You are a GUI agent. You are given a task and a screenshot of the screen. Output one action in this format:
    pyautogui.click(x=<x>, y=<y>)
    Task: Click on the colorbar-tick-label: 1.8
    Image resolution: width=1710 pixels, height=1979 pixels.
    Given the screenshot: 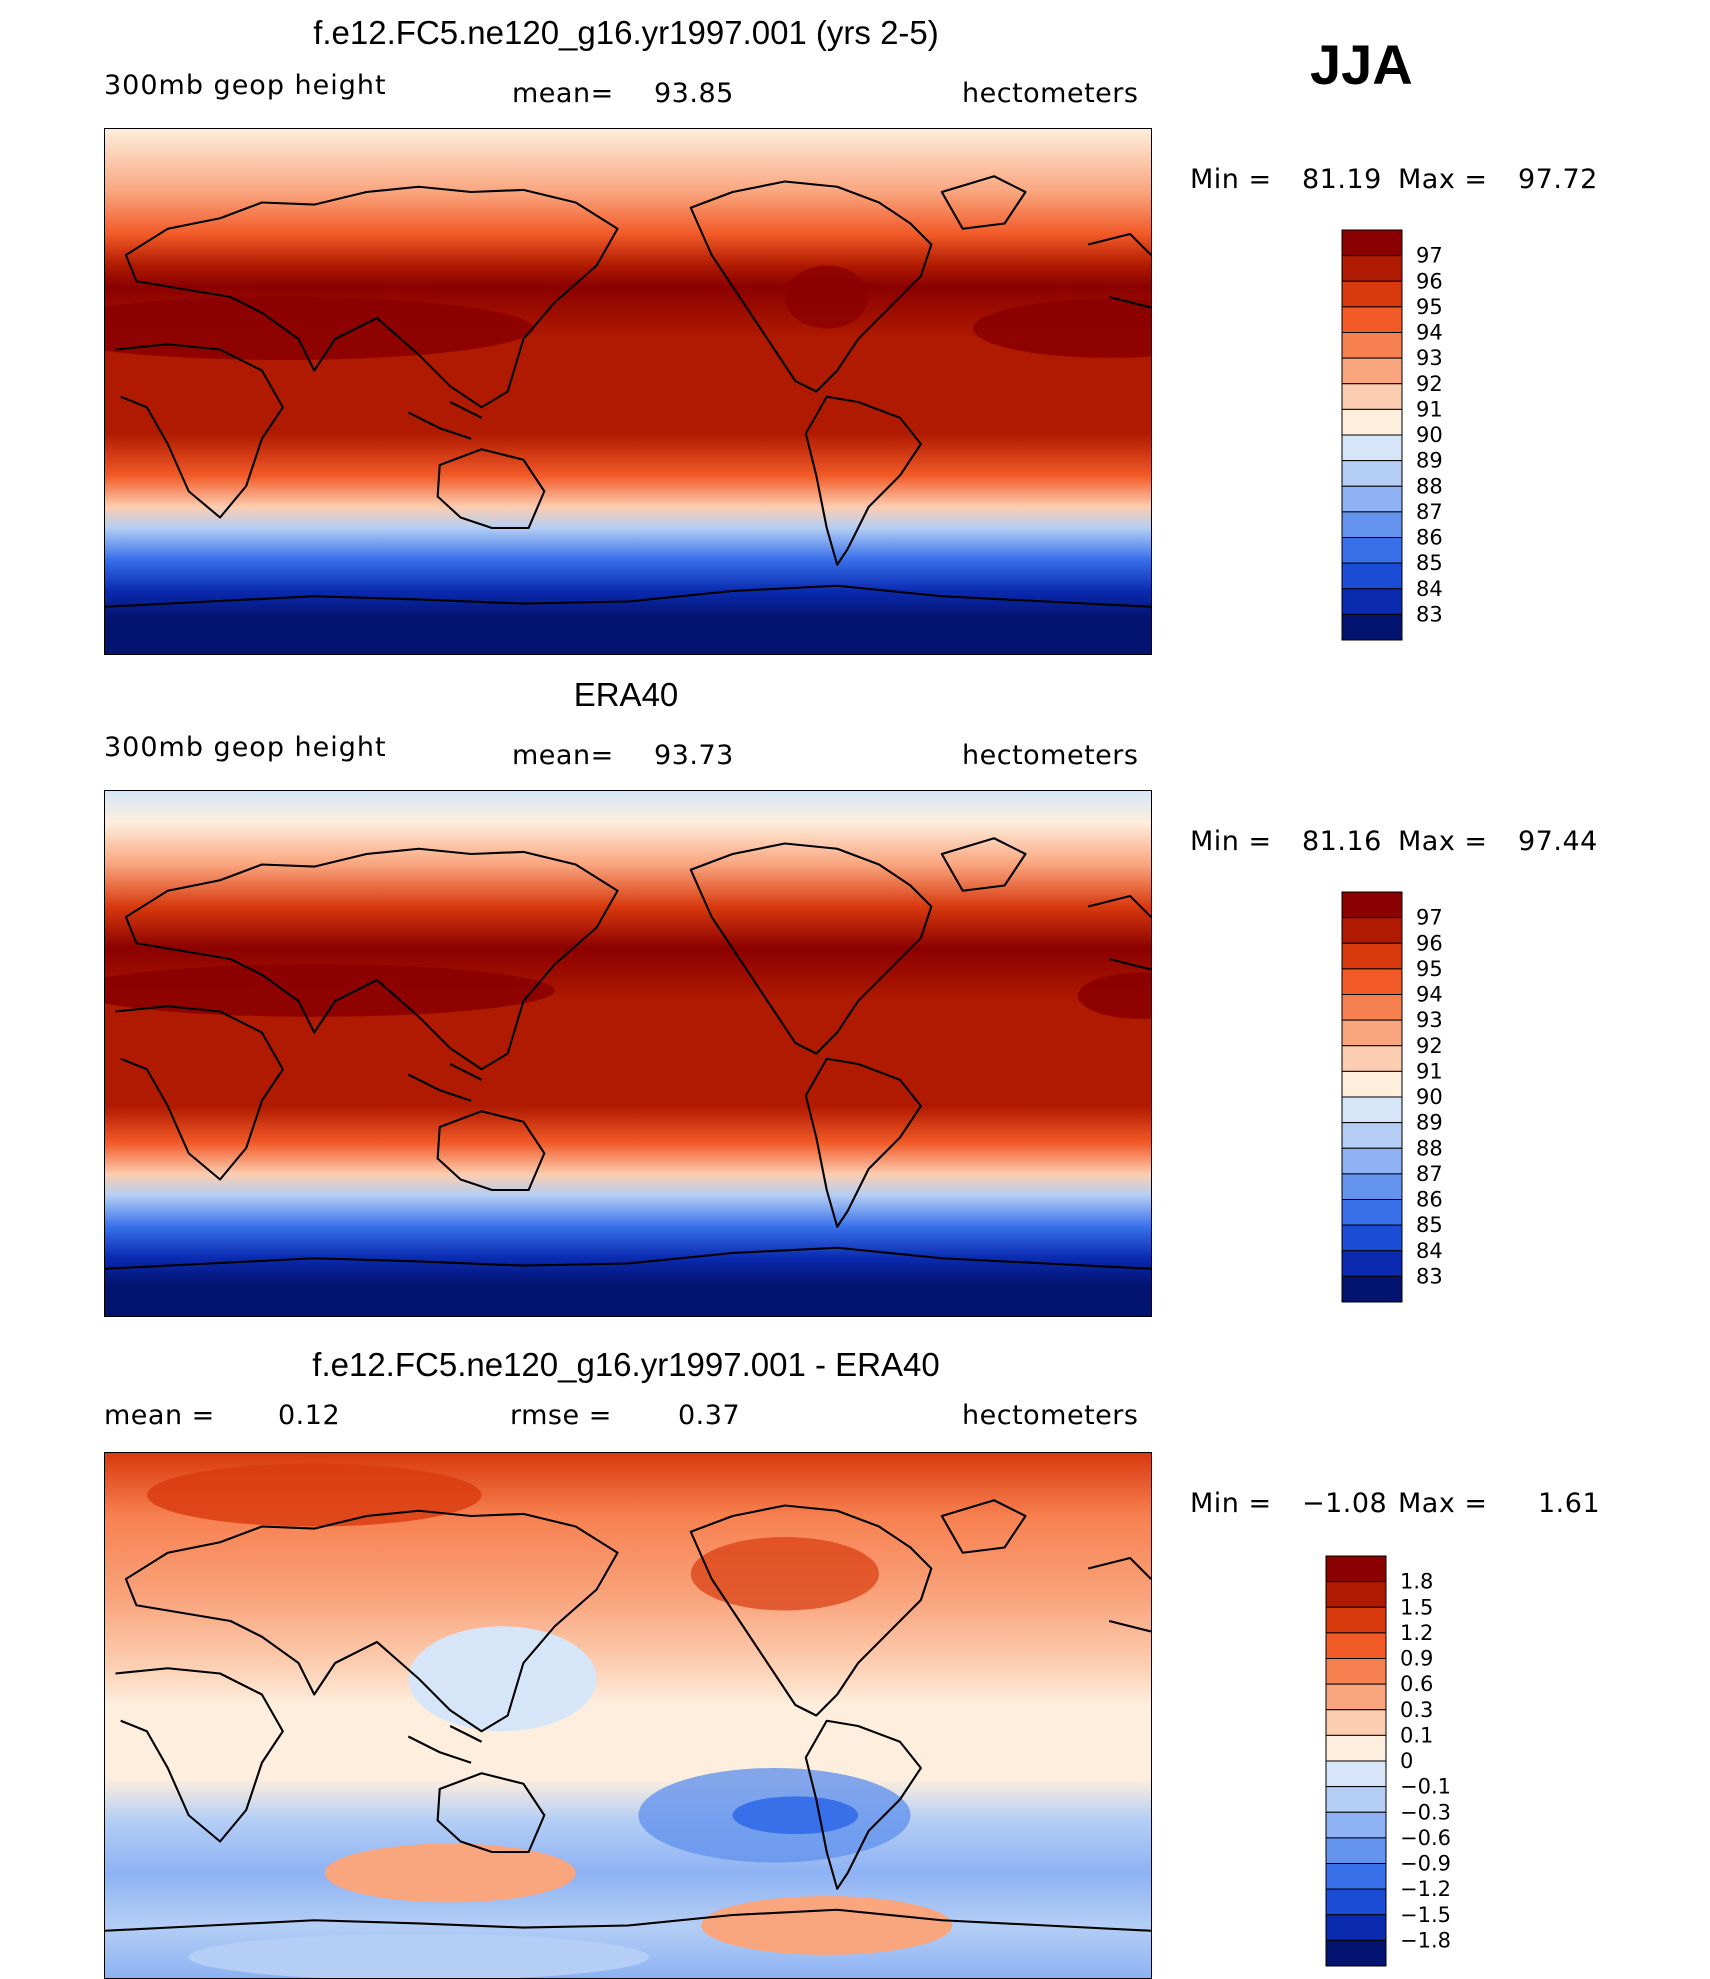 What is the action you would take?
    pyautogui.click(x=1416, y=1582)
    